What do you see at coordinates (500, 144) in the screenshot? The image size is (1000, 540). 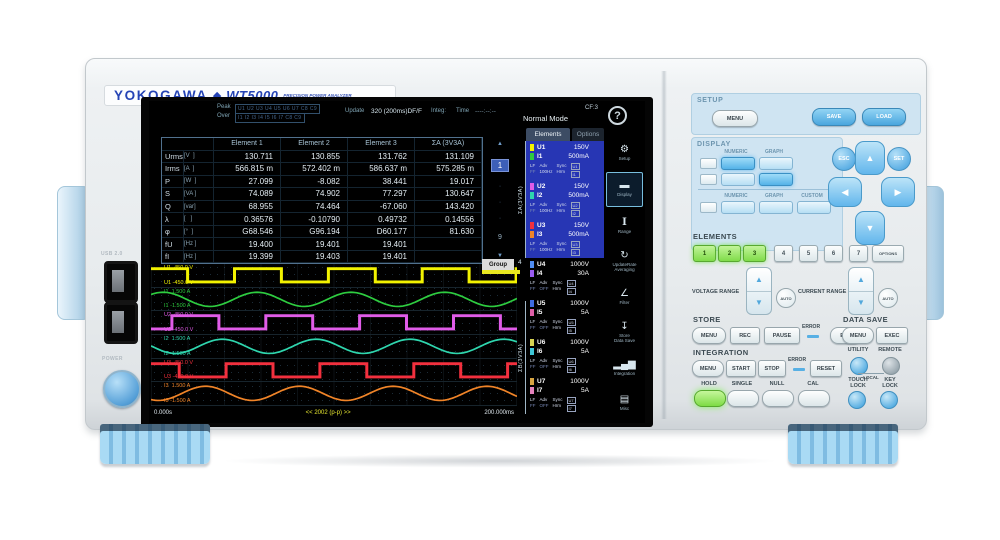 I see `page-up-icon: ▲` at bounding box center [500, 144].